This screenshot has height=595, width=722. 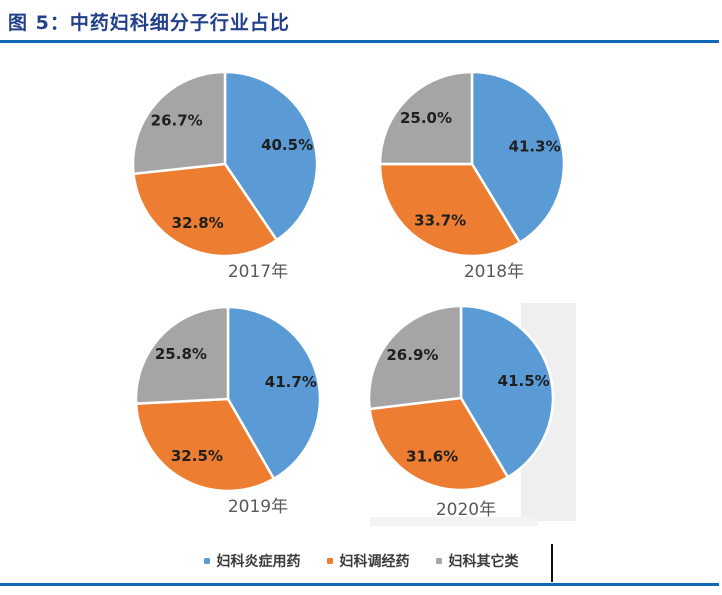 I want to click on slice-percentage-label: 33.7%, so click(x=440, y=221).